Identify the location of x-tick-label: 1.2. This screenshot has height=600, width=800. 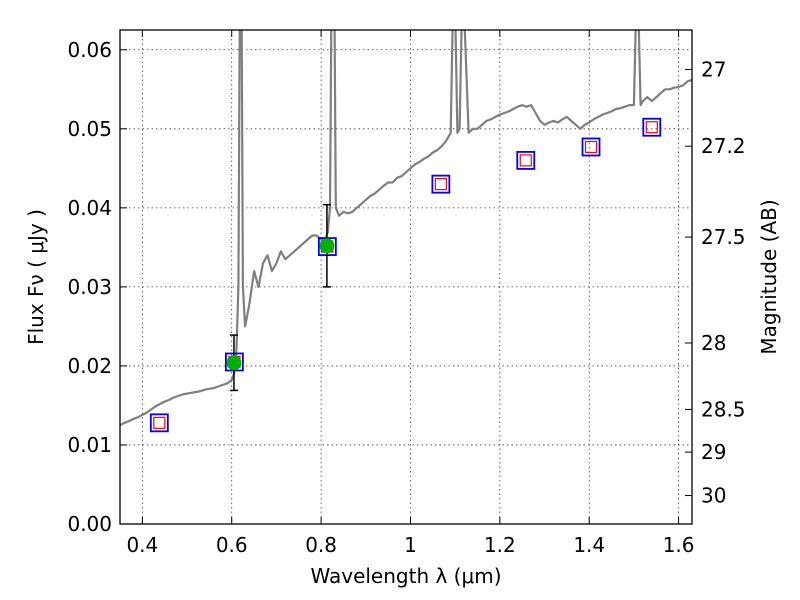
(500, 545).